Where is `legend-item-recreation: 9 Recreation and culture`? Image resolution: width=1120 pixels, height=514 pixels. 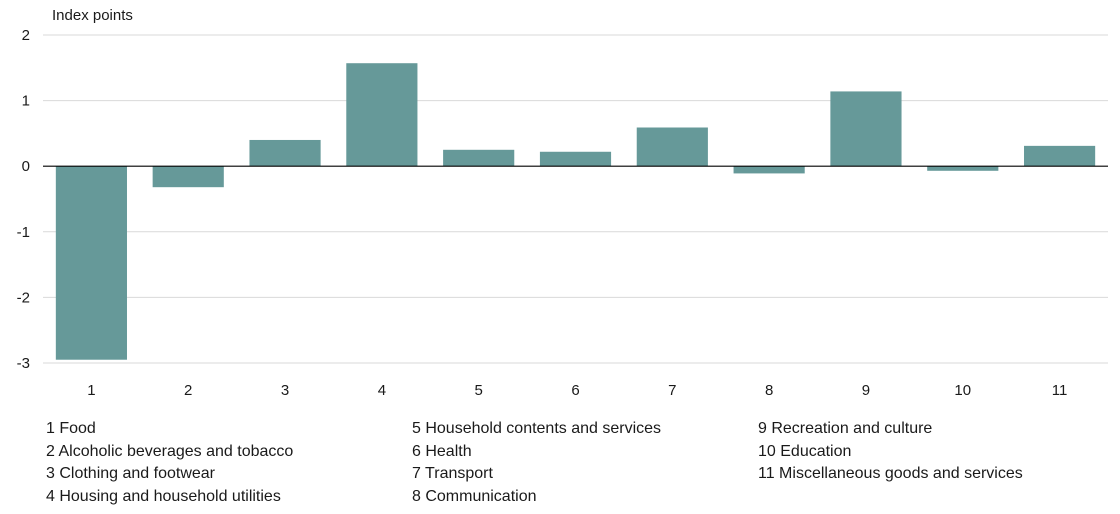
legend-item-recreation: 9 Recreation and culture is located at coordinates (845, 428).